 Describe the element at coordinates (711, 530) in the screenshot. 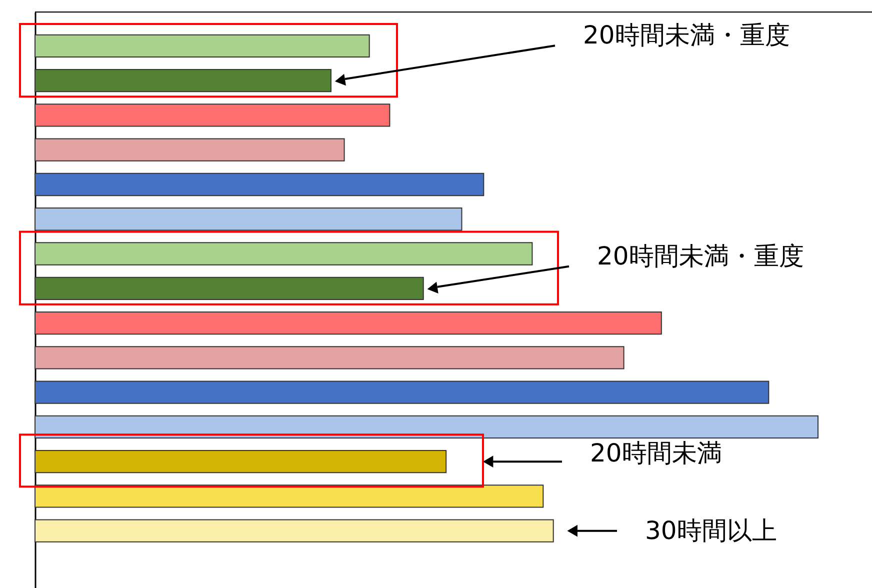

I see `annotation: 30時間以上` at that location.